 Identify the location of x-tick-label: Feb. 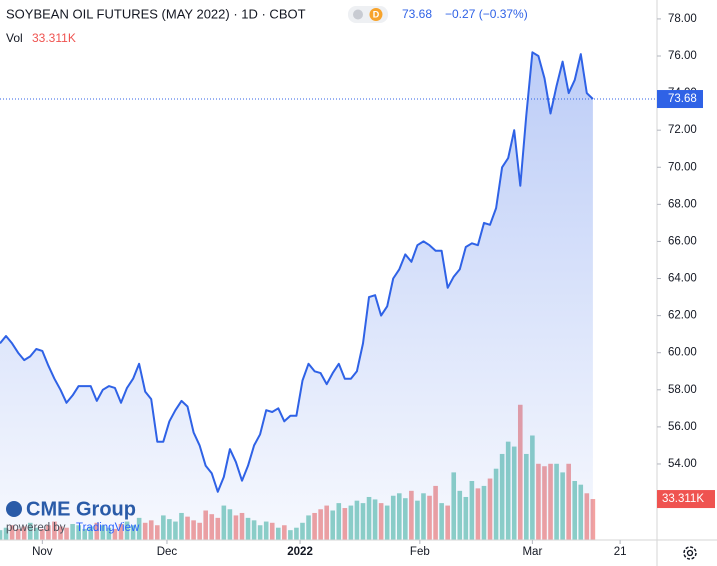
(420, 552).